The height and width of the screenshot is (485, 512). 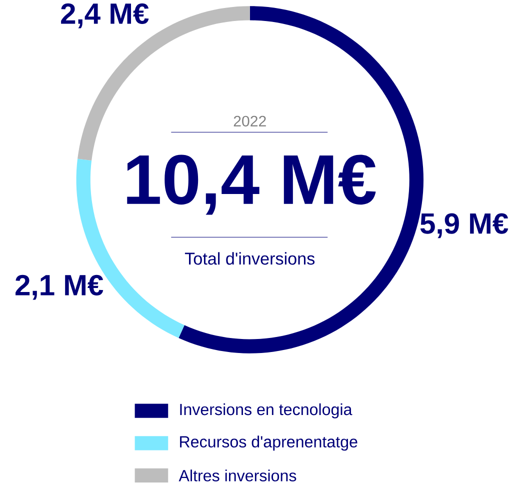 I want to click on data-label: 5,9 M€, so click(x=464, y=225).